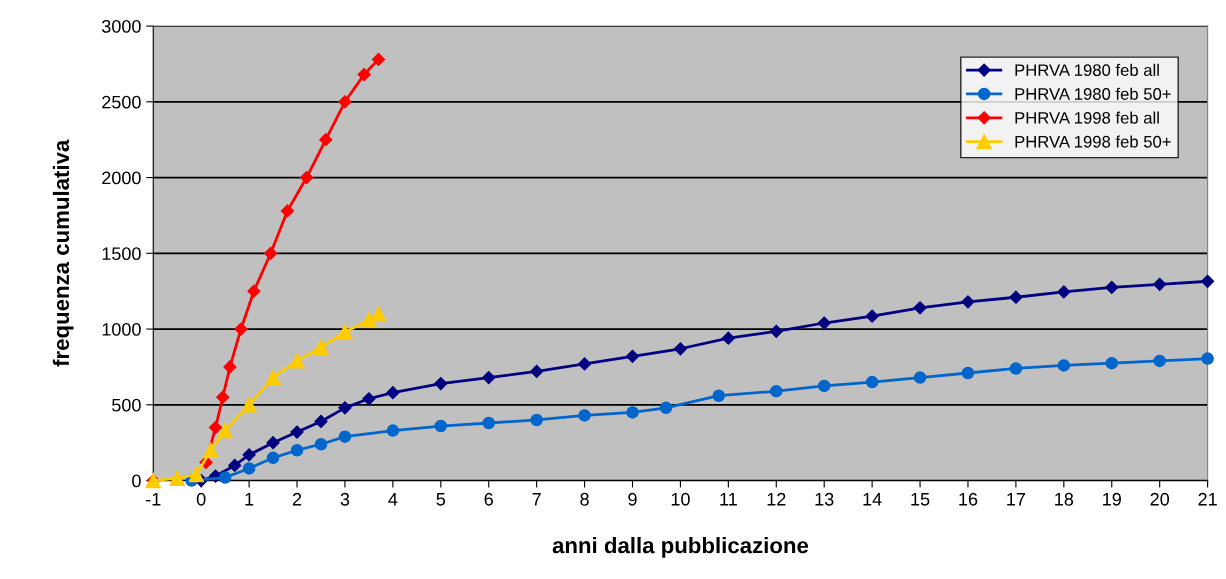 This screenshot has height=579, width=1226. I want to click on y-tick-label: 0, so click(136, 481).